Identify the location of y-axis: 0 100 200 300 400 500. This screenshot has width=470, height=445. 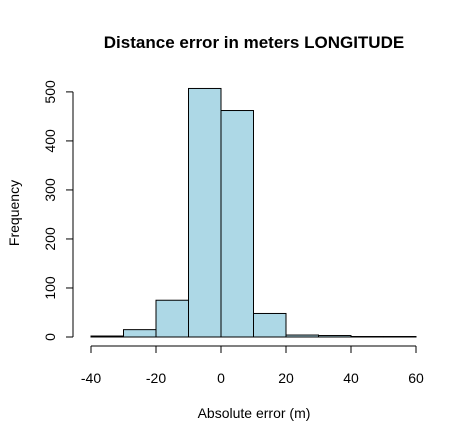
(58, 210).